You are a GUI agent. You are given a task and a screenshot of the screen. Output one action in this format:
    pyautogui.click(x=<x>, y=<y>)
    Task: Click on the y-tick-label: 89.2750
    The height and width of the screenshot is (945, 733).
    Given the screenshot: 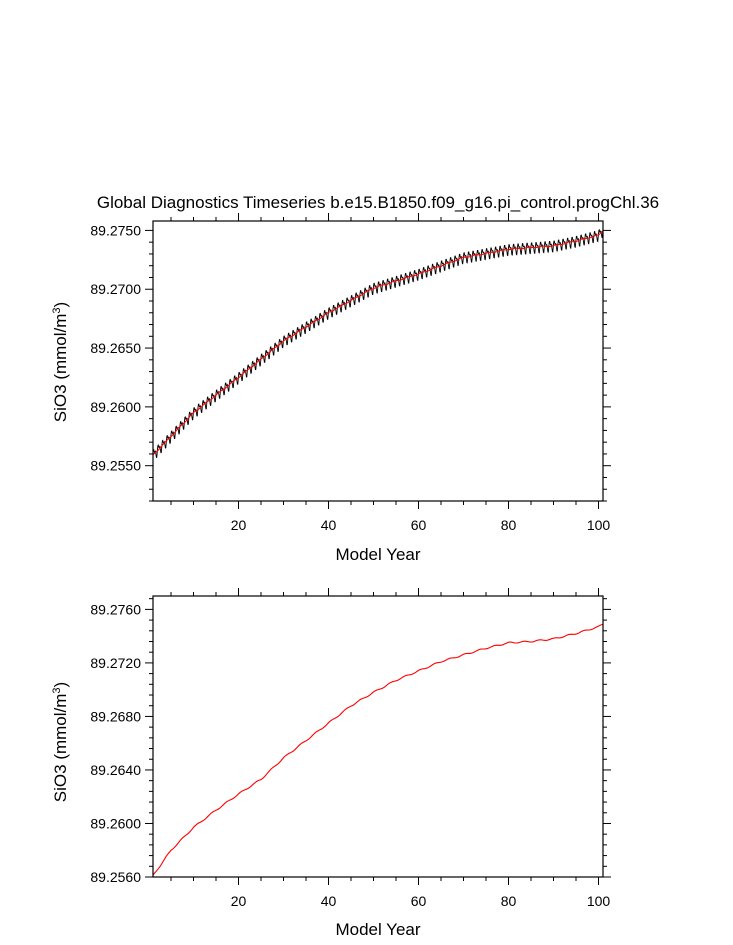 What is the action you would take?
    pyautogui.click(x=115, y=230)
    